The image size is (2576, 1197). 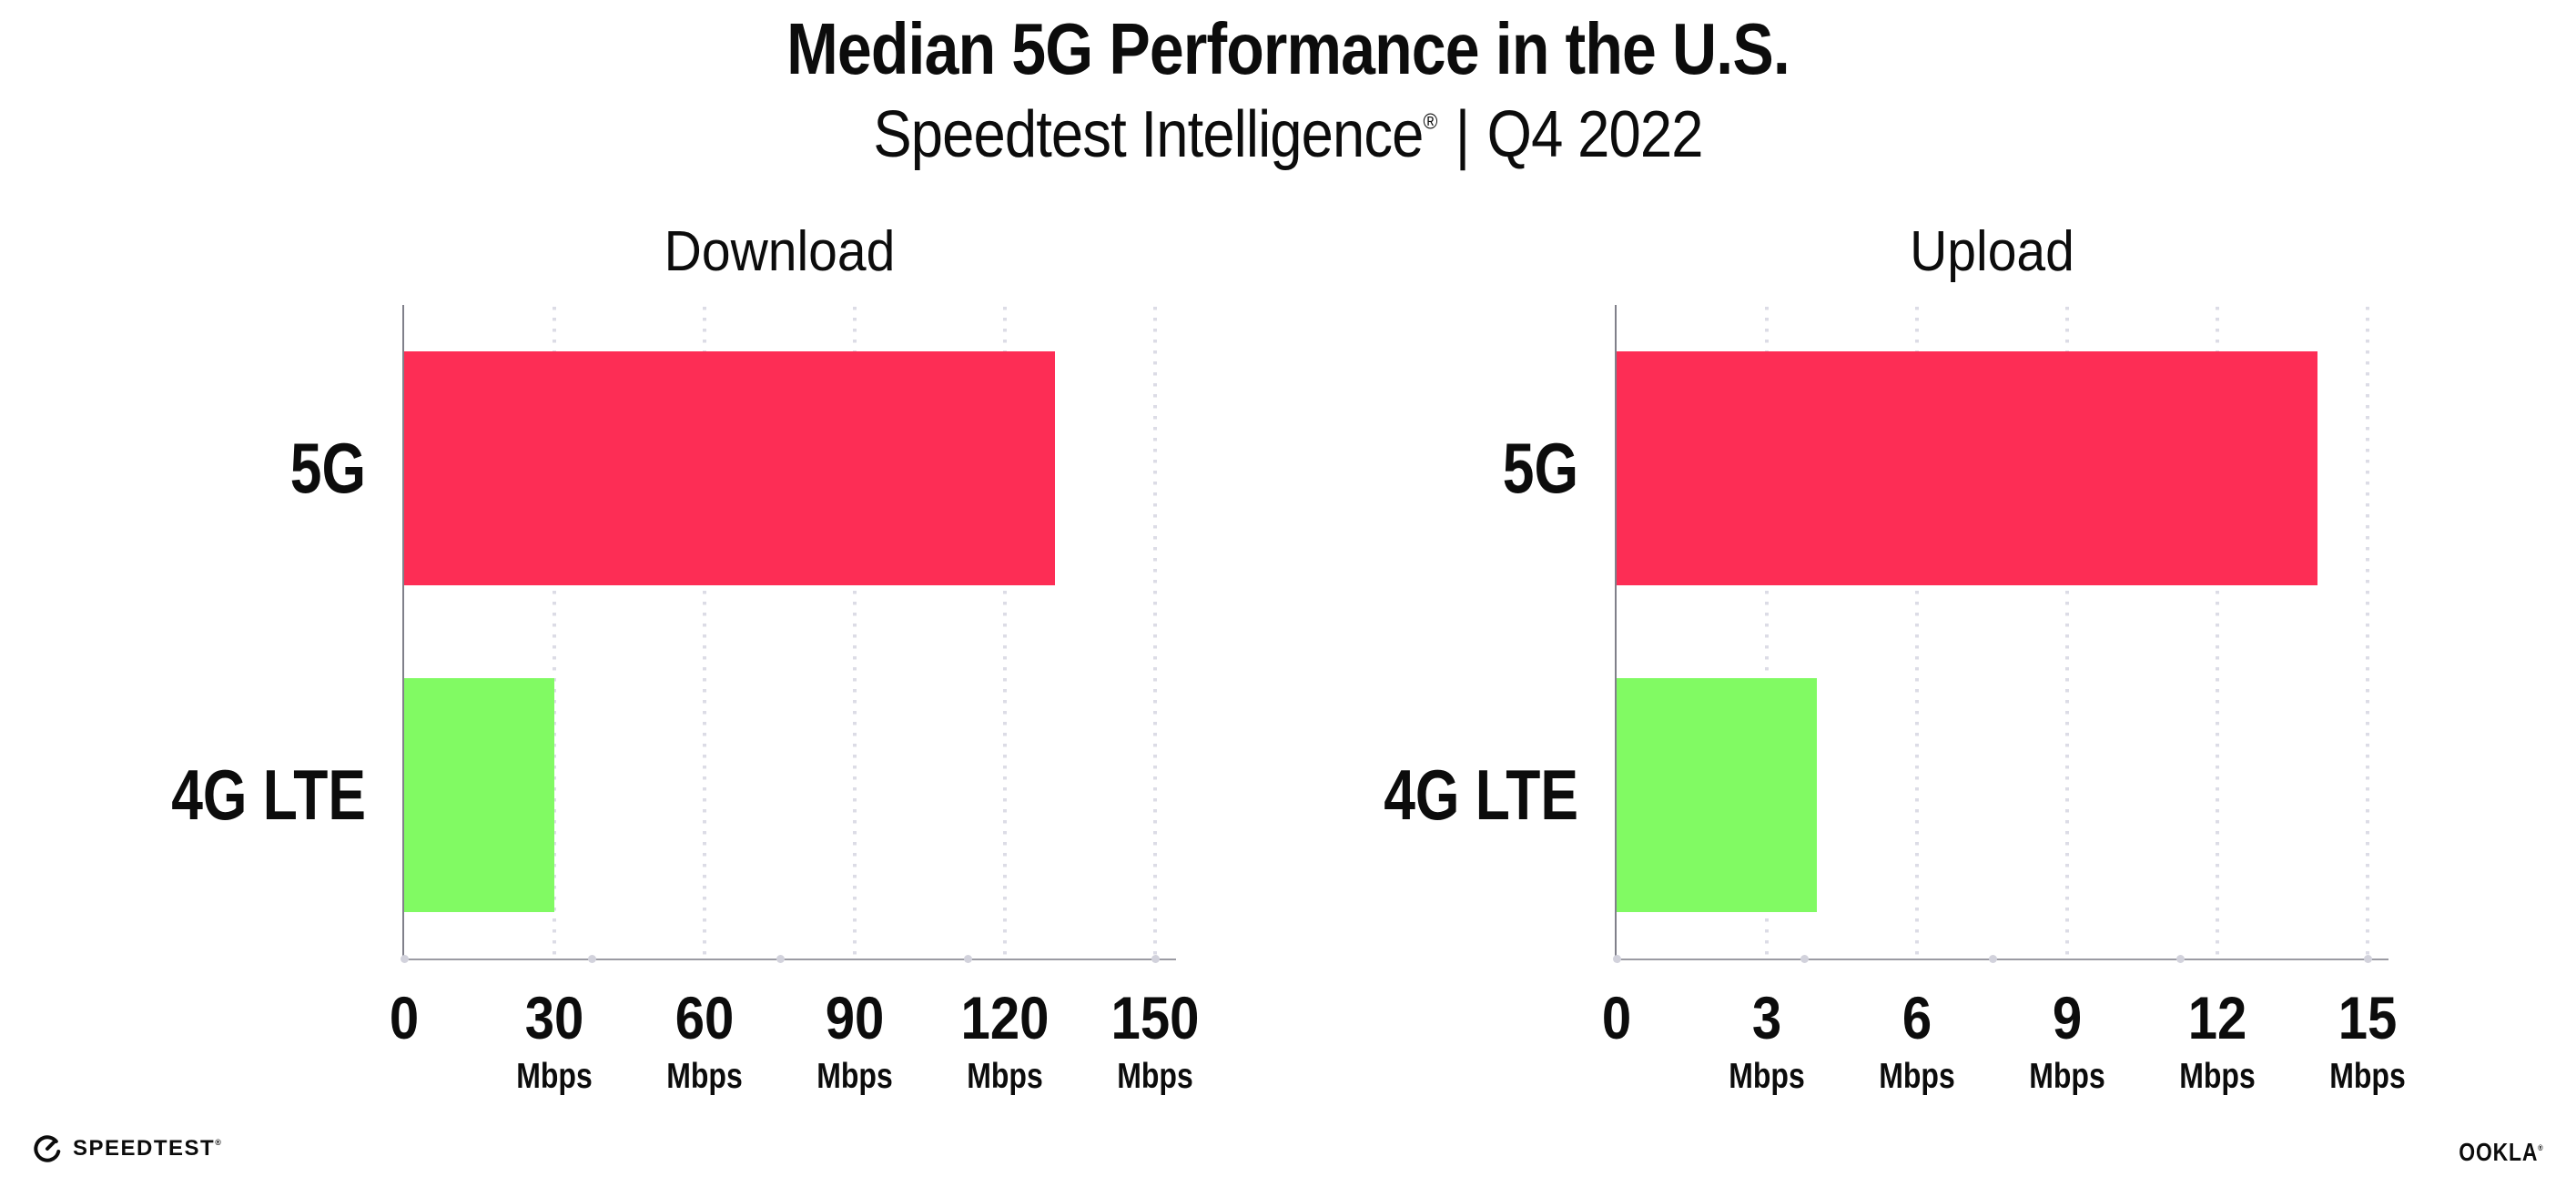 I want to click on registered-mark: ®, so click(x=1430, y=122).